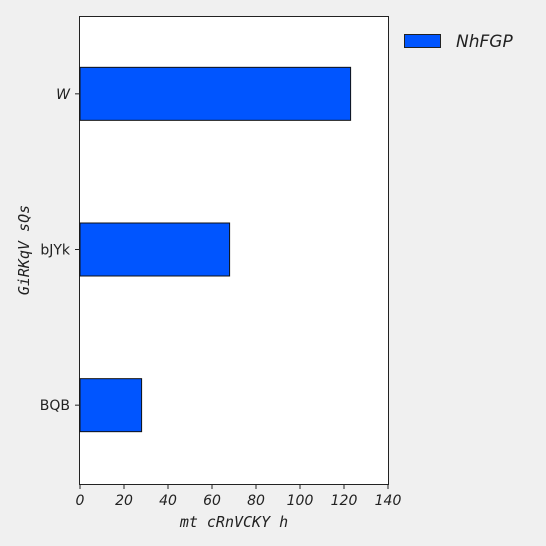  Describe the element at coordinates (256, 501) in the screenshot. I see `x-tick-label: 80` at that location.